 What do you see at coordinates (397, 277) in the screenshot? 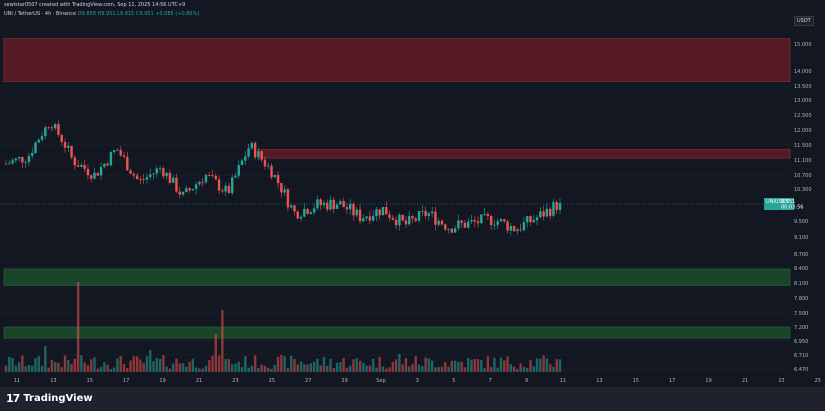
I see `support-zone` at bounding box center [397, 277].